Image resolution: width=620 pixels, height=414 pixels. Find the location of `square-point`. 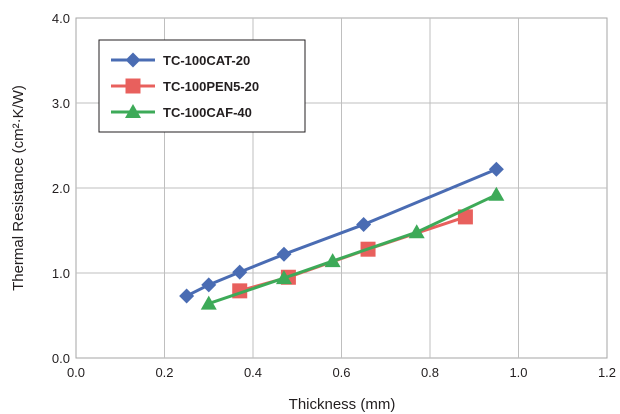

square-point is located at coordinates (465, 217).